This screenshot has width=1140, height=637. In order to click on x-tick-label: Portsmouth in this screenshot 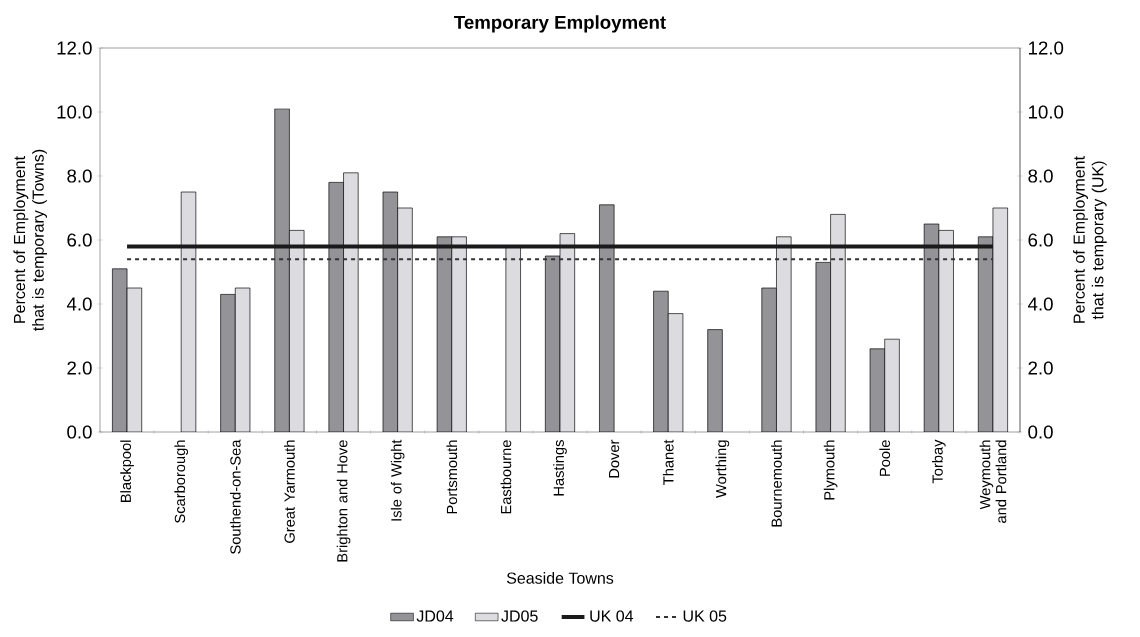, I will do `click(452, 477)`.